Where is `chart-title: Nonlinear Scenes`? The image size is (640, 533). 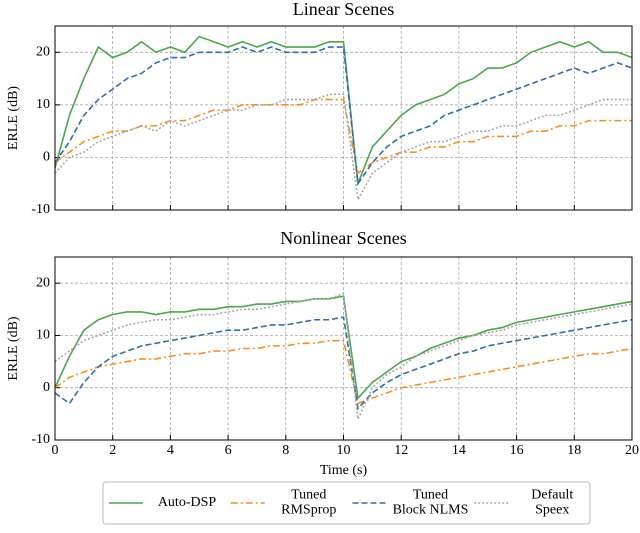 chart-title: Nonlinear Scenes is located at coordinates (343, 238).